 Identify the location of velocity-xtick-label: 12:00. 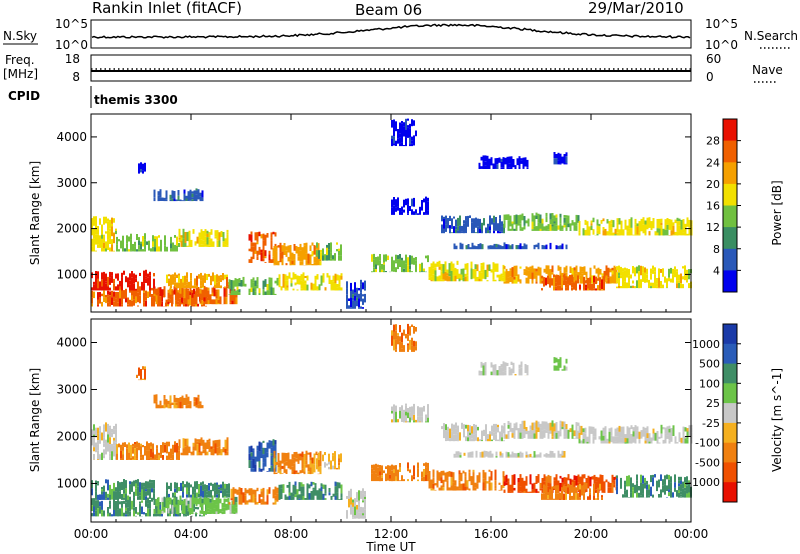
(391, 534).